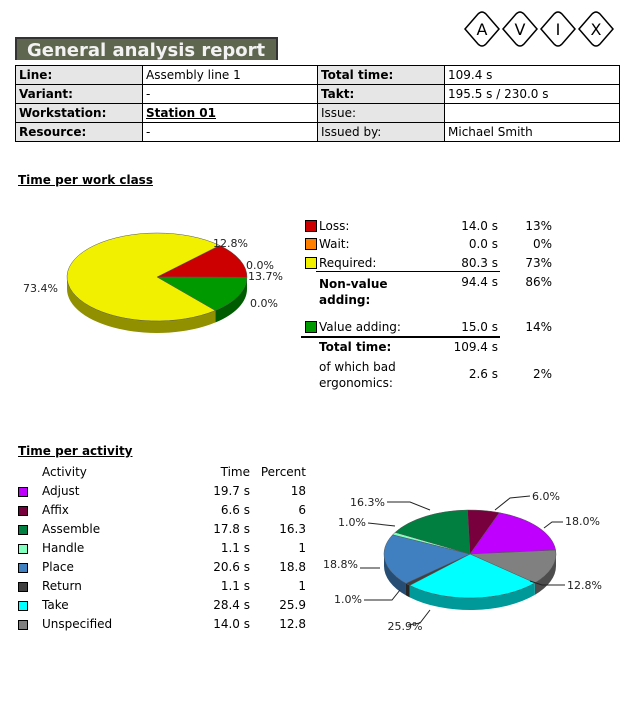 This screenshot has width=632, height=707. What do you see at coordinates (283, 472) in the screenshot?
I see `percent-col-header: Percent` at bounding box center [283, 472].